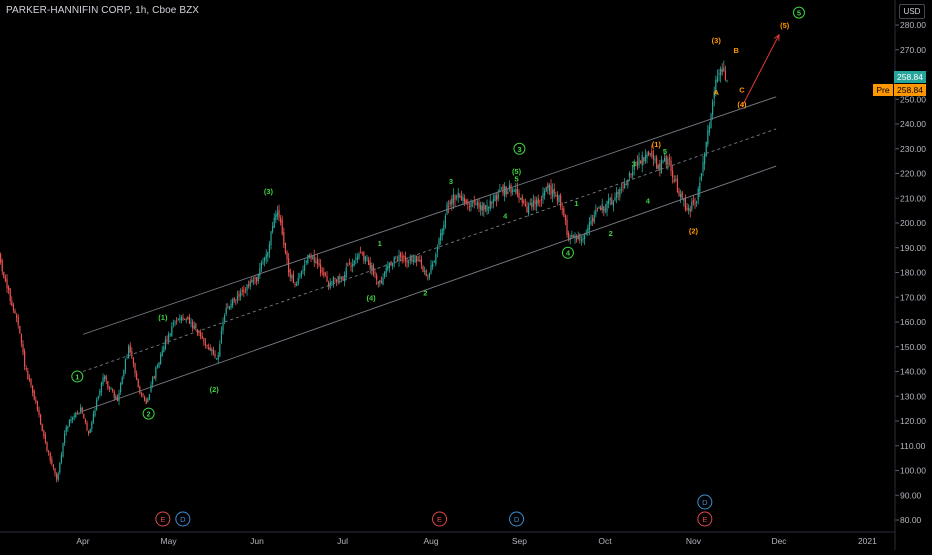 The width and height of the screenshot is (932, 555). Describe the element at coordinates (440, 519) in the screenshot. I see `earnings-marker-circle` at that location.